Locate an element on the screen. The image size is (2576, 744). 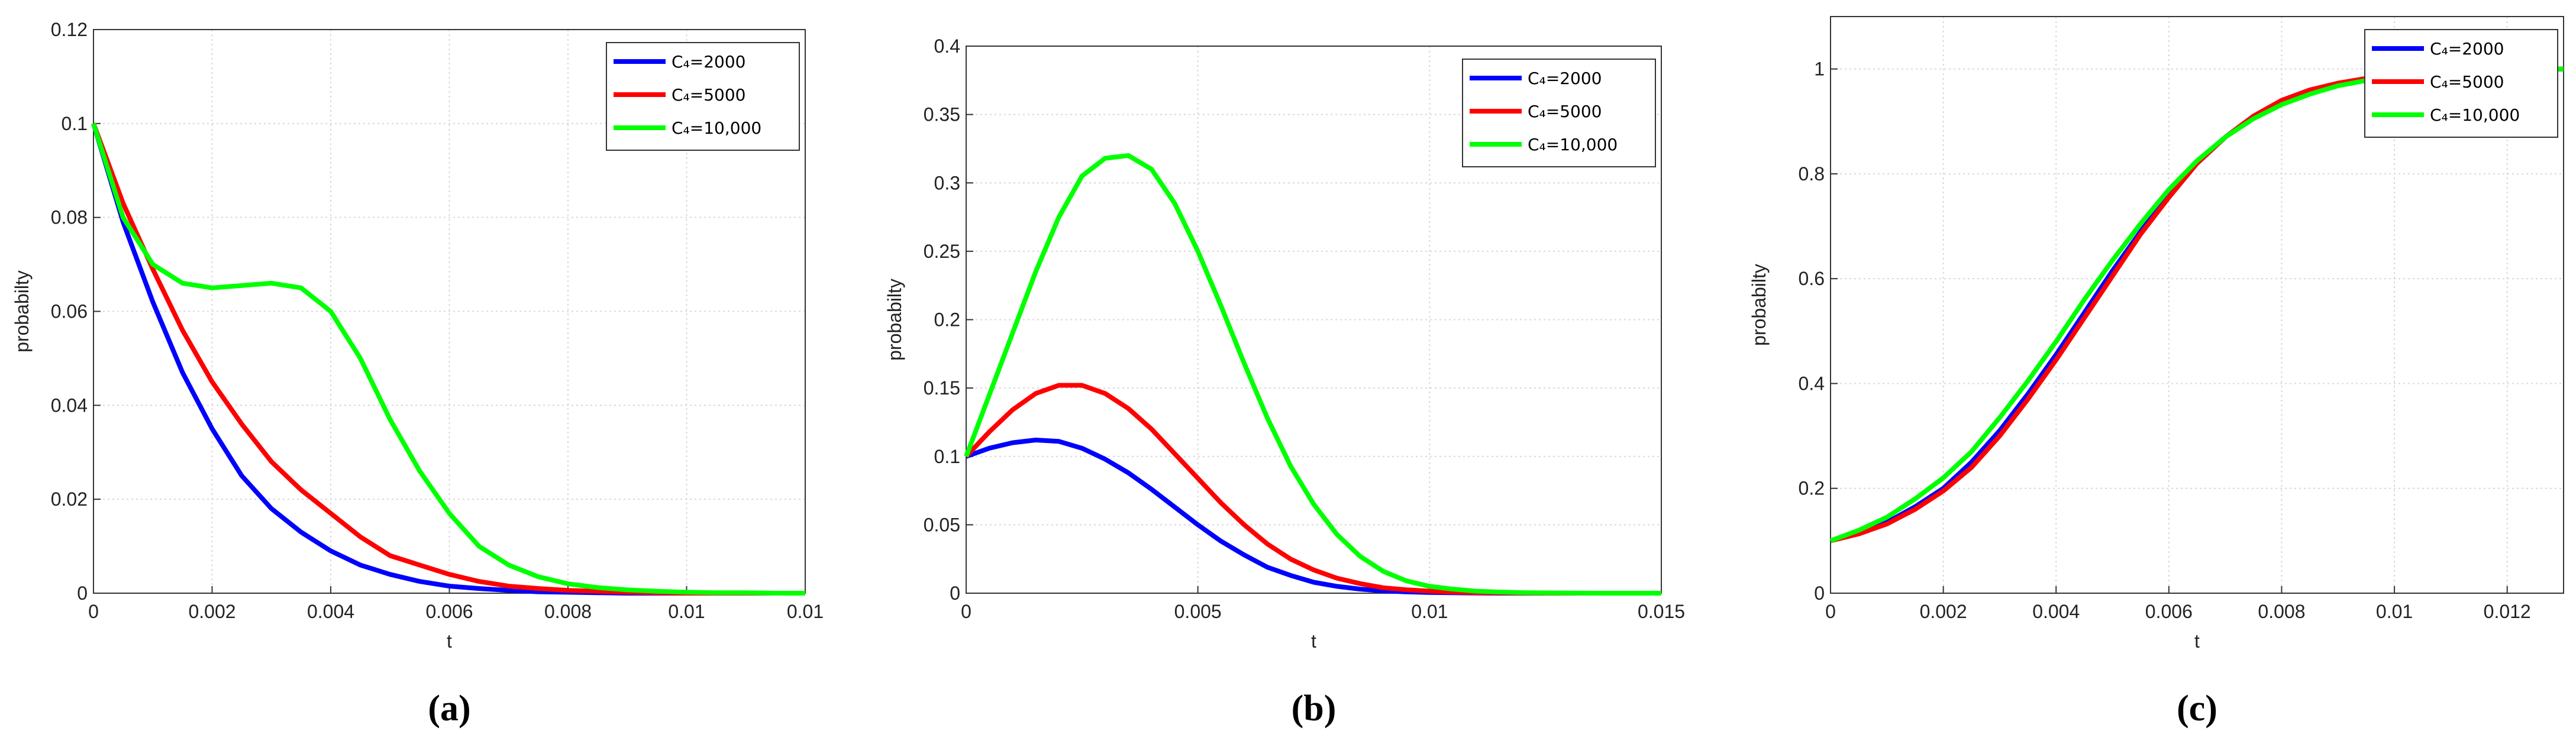
y-tick-label: 0.6 is located at coordinates (1812, 279).